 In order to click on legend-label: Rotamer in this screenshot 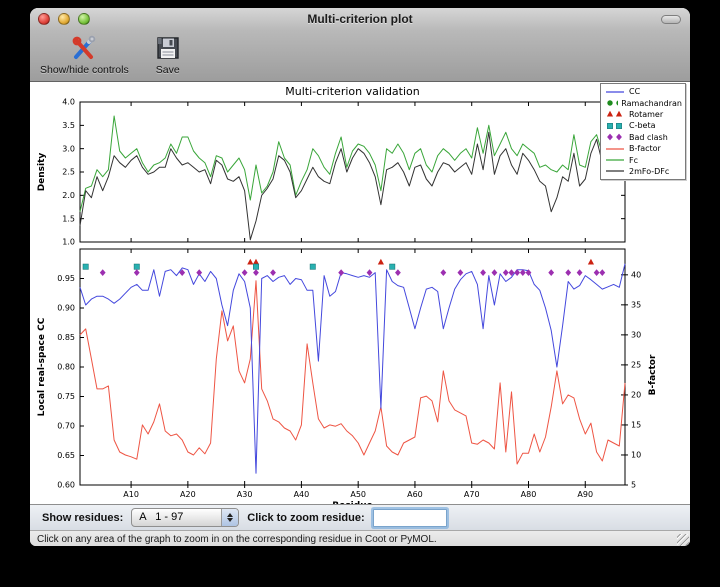, I will do `click(646, 114)`.